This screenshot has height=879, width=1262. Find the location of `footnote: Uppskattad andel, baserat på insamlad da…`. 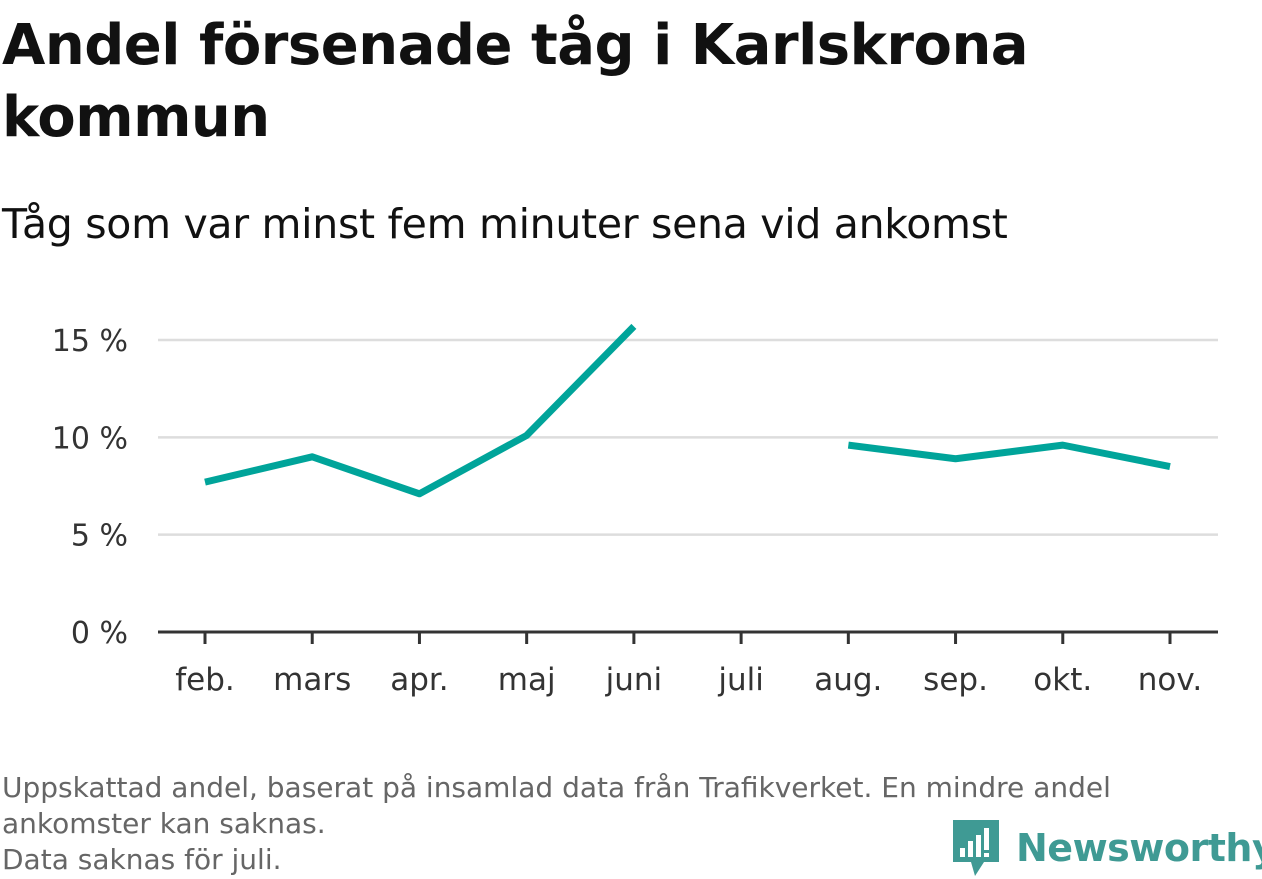

footnote: Uppskattad andel, baserat på insamlad da… is located at coordinates (627, 824).